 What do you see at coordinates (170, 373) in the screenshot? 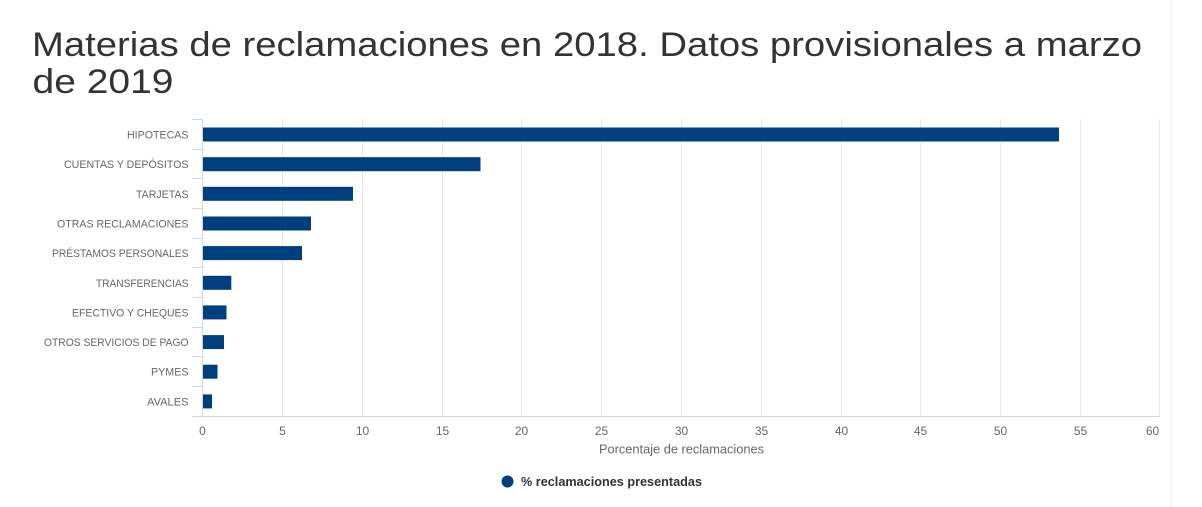
I see `svg-text: PYMES` at bounding box center [170, 373].